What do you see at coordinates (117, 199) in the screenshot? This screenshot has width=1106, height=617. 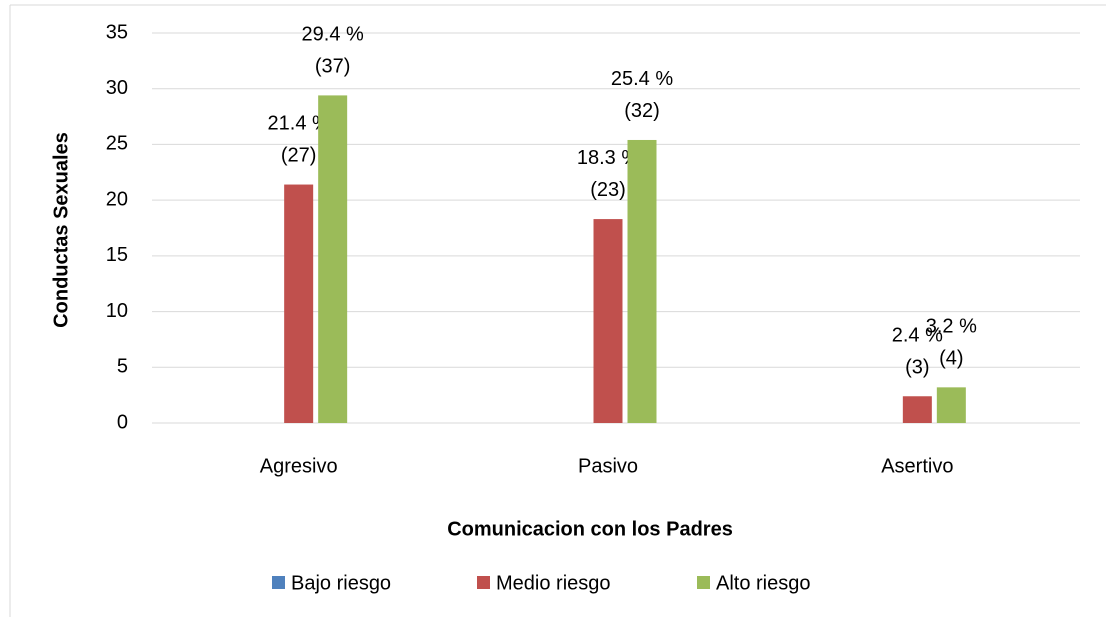 I see `y-tick-label: 20` at bounding box center [117, 199].